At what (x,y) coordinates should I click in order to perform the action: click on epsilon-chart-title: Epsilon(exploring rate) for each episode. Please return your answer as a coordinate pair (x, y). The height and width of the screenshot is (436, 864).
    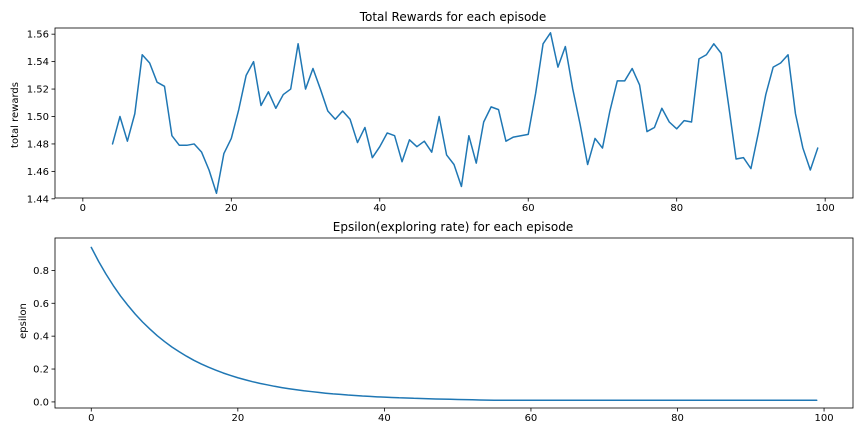
    Looking at the image, I should click on (453, 227).